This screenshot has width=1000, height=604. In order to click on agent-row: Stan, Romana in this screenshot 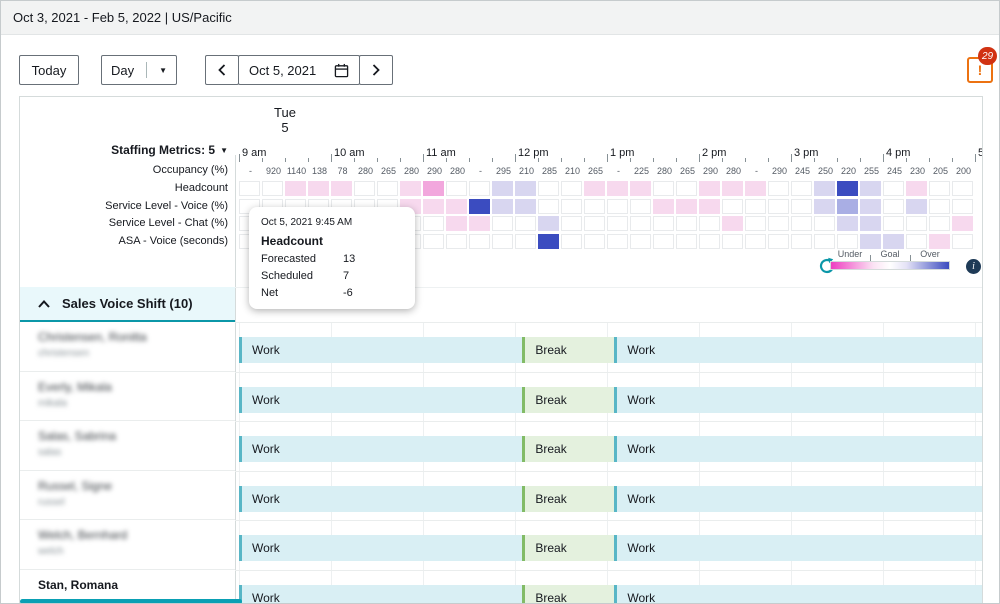, I will do `click(127, 586)`.